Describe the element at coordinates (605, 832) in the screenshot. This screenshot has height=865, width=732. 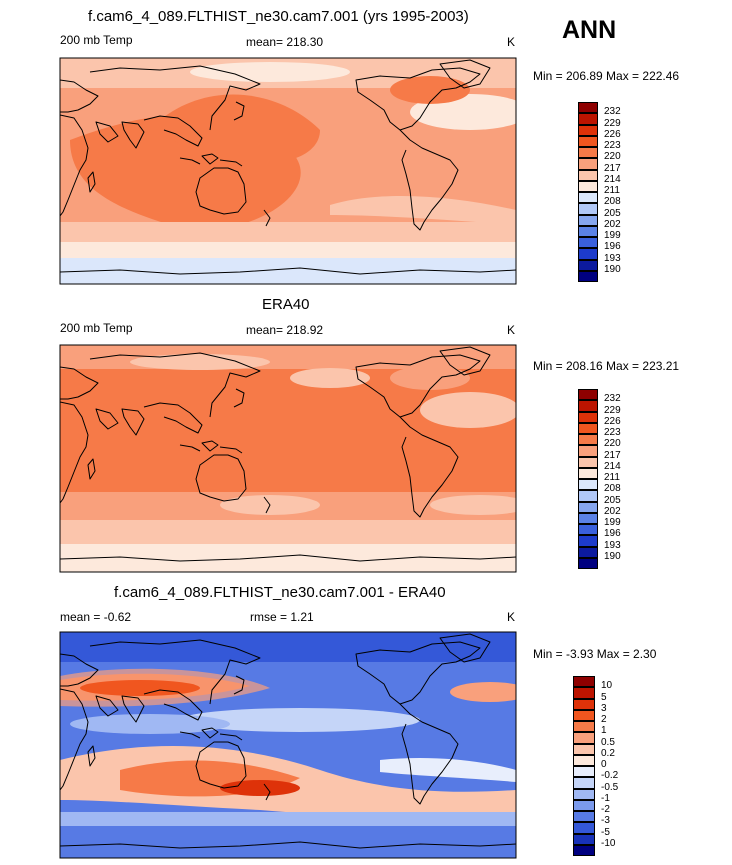
I see `colorbar-tick-label: -5` at that location.